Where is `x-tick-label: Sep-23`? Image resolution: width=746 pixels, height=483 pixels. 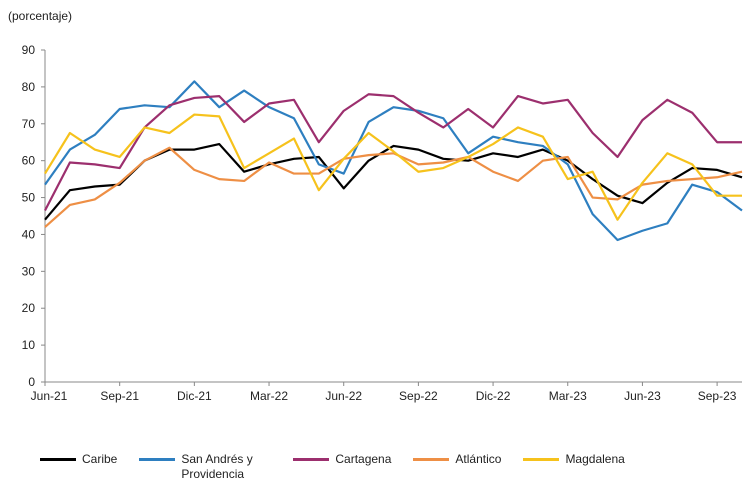
x-tick-label: Sep-23 is located at coordinates (717, 396).